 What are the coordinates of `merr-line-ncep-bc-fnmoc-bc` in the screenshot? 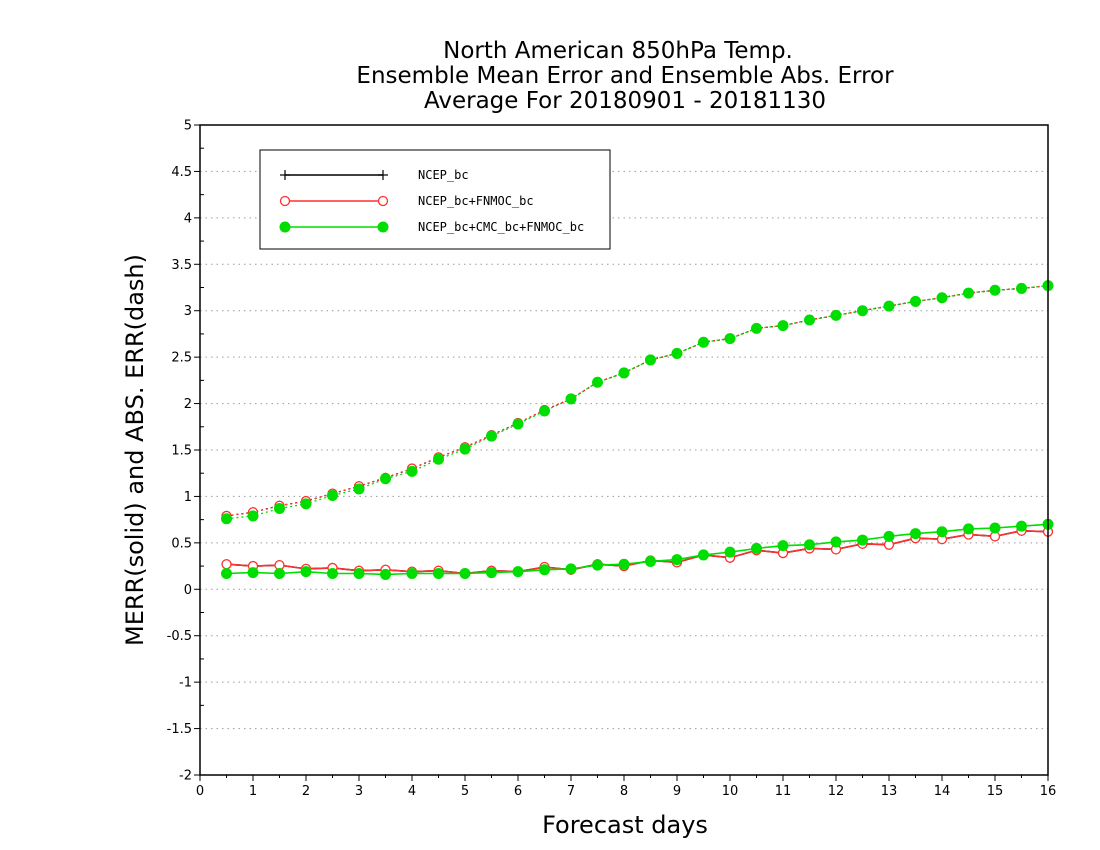 It's located at (637, 552).